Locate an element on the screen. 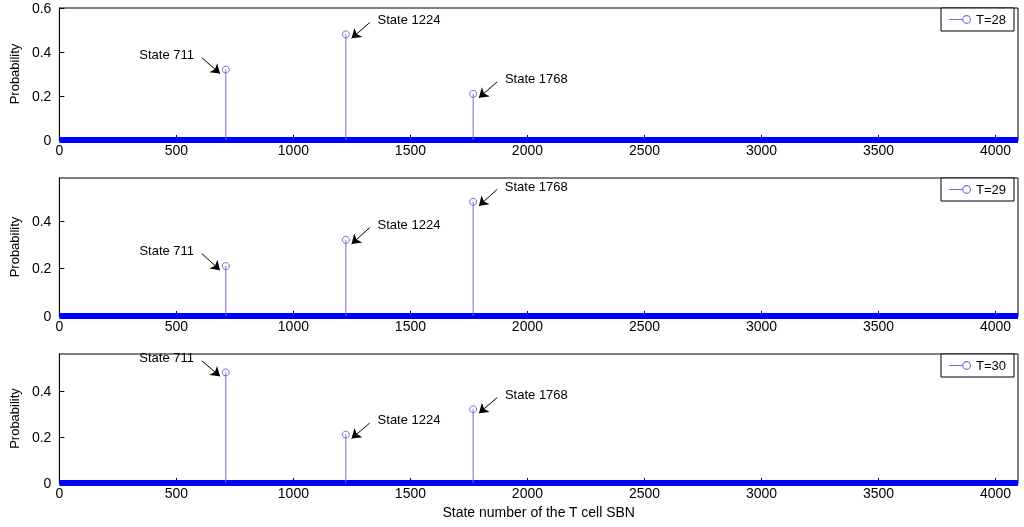  y-tick-label: 0.6 is located at coordinates (41, 8).